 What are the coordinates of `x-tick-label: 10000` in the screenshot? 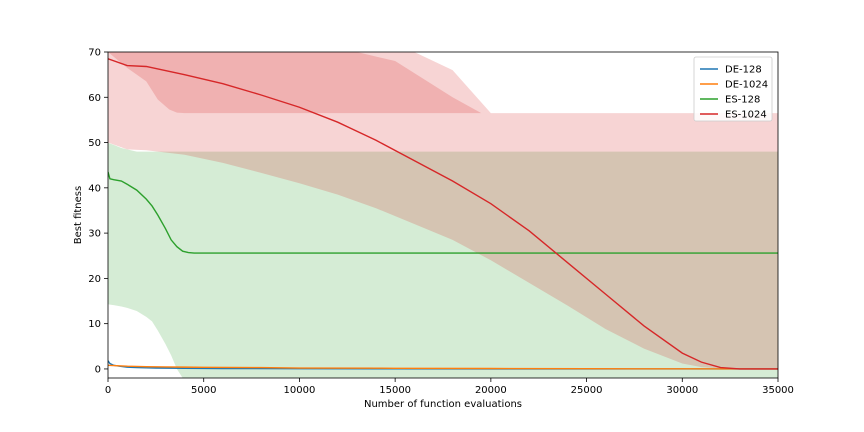 It's located at (300, 390).